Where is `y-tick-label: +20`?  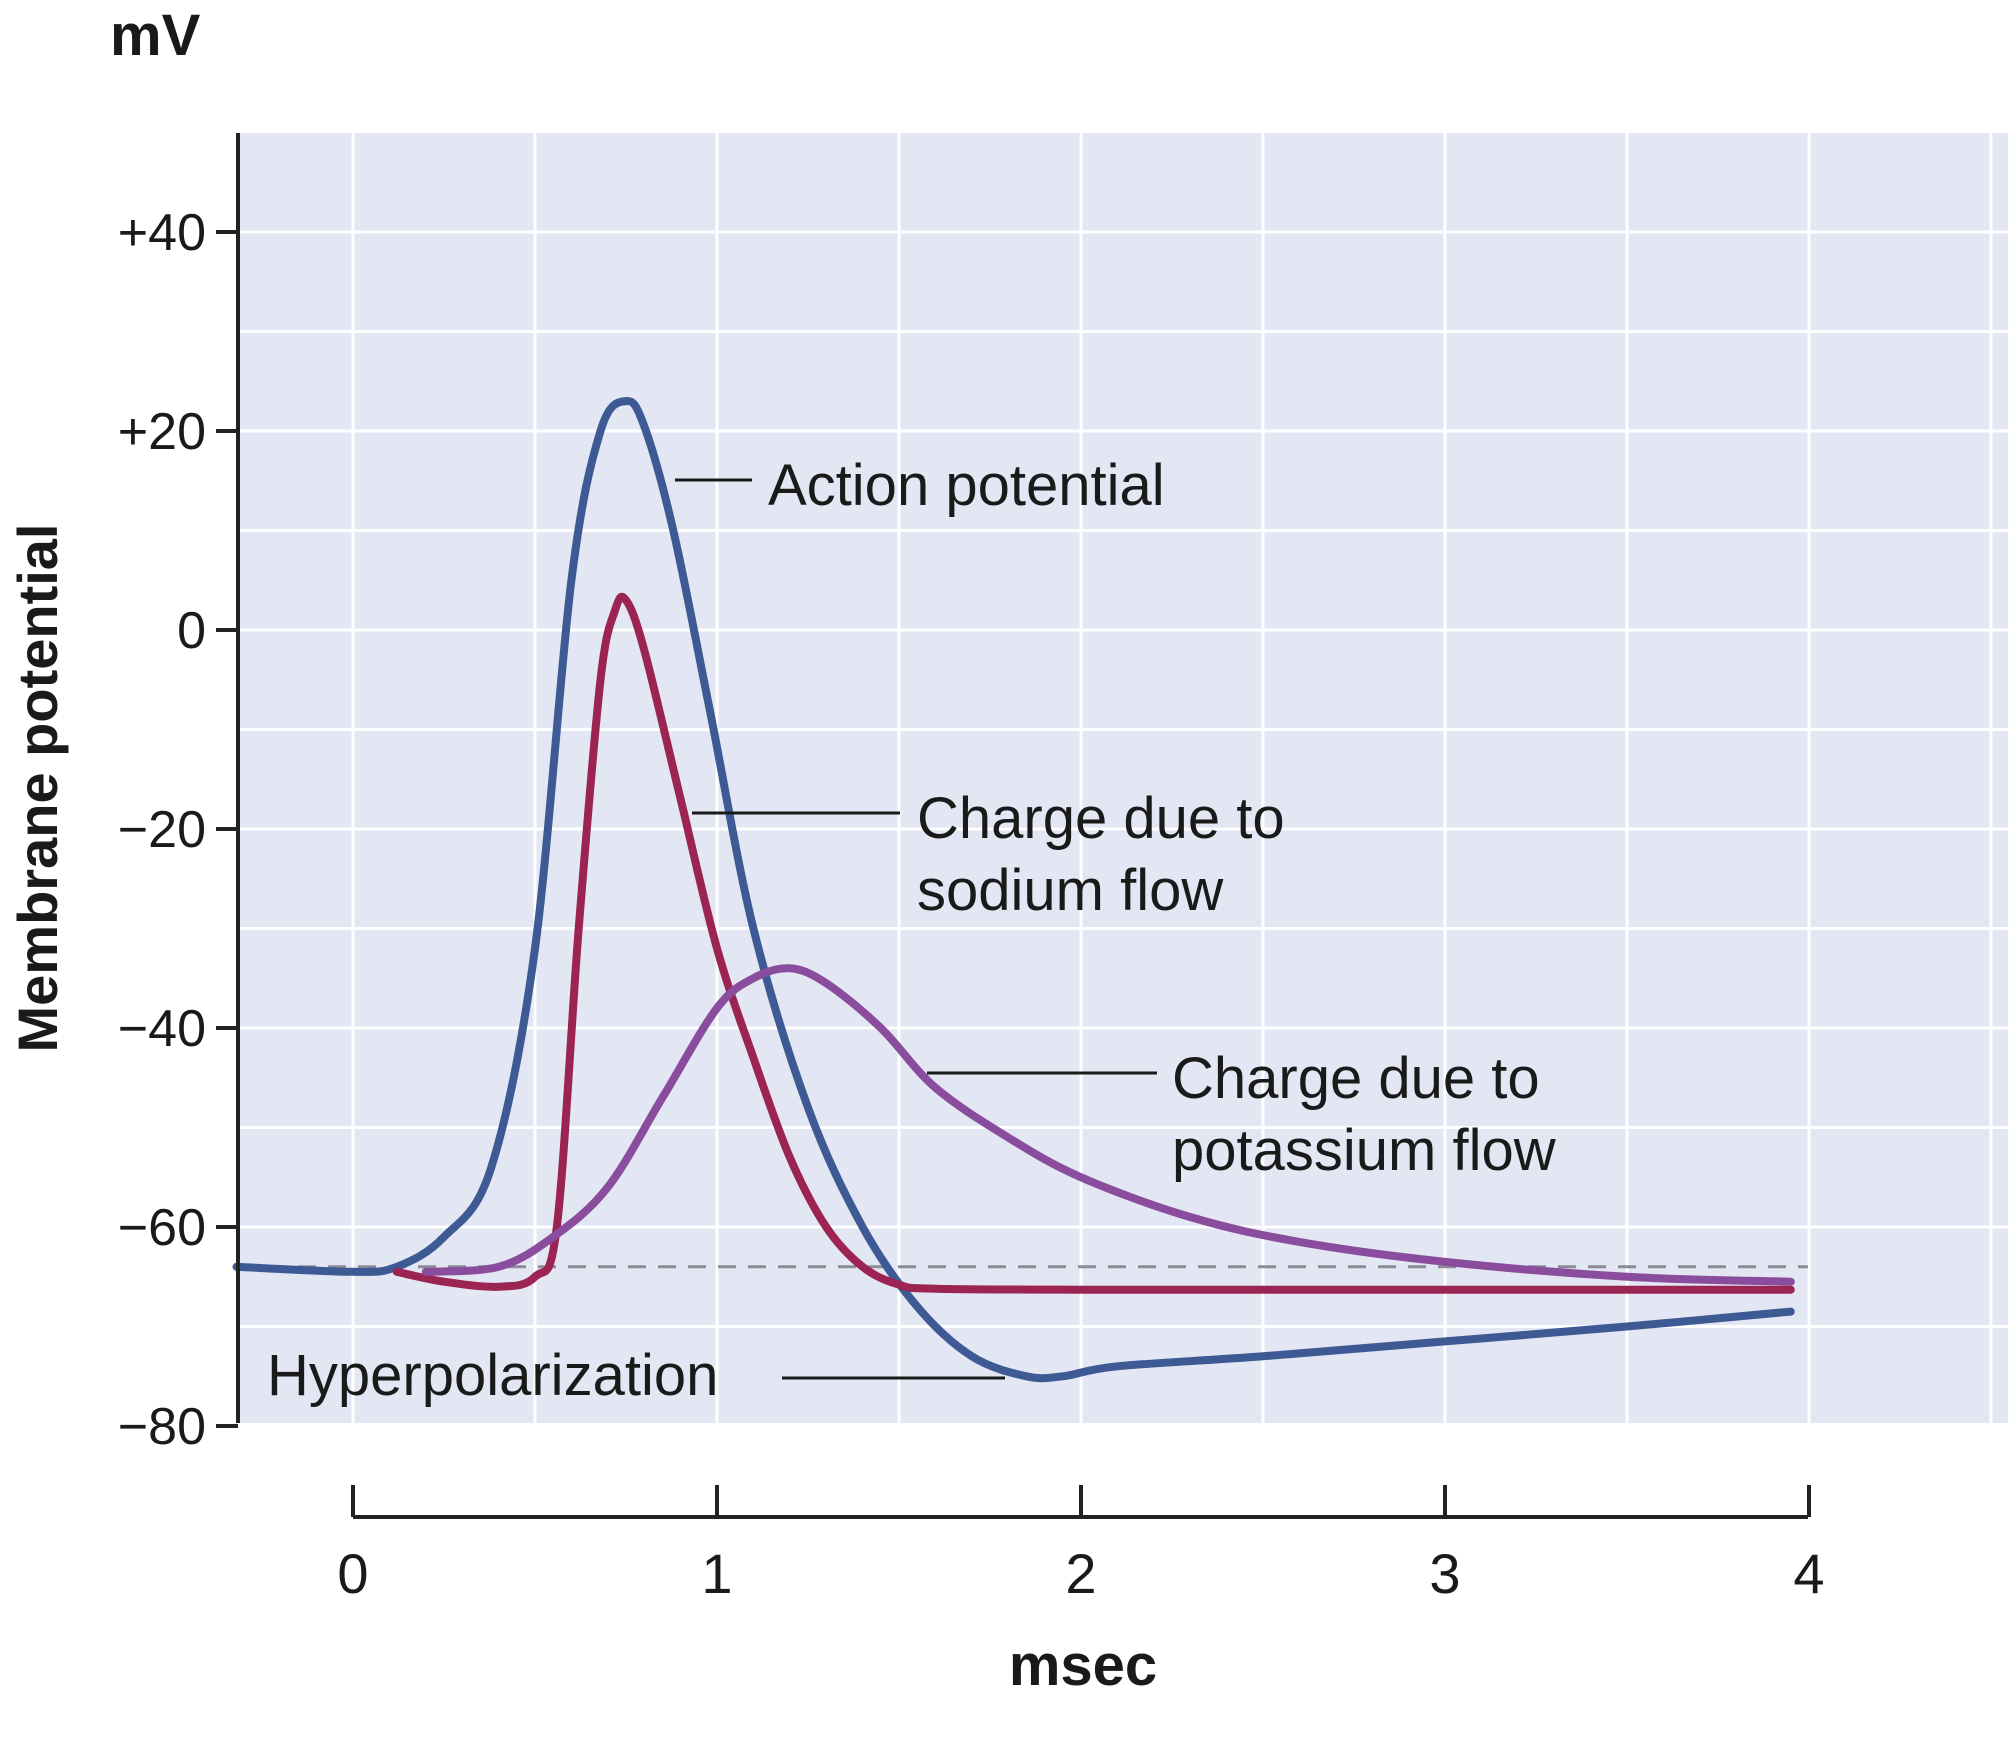 y-tick-label: +20 is located at coordinates (162, 432).